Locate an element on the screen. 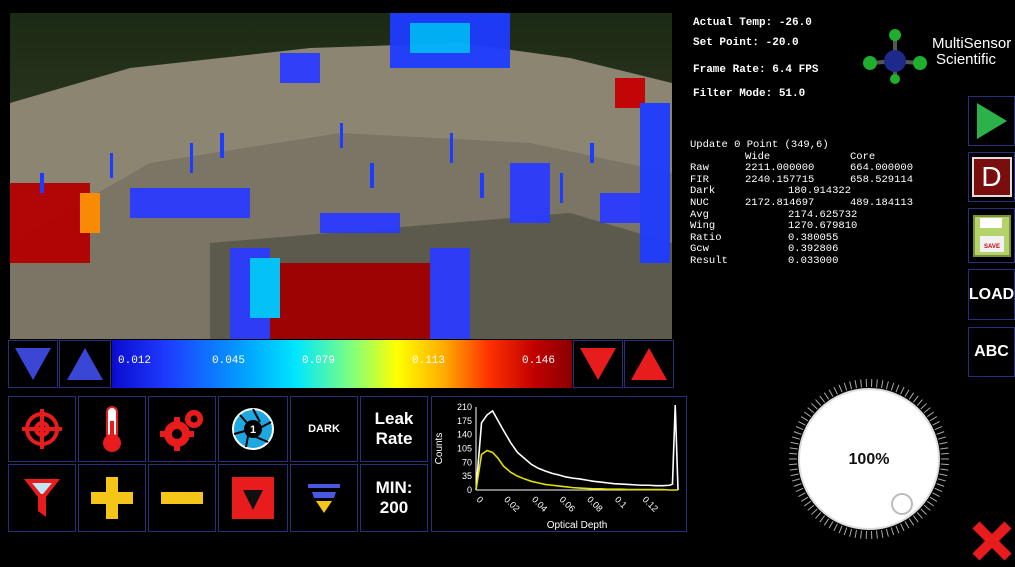 The image size is (1015, 567). abc-button: ABC is located at coordinates (991, 352).